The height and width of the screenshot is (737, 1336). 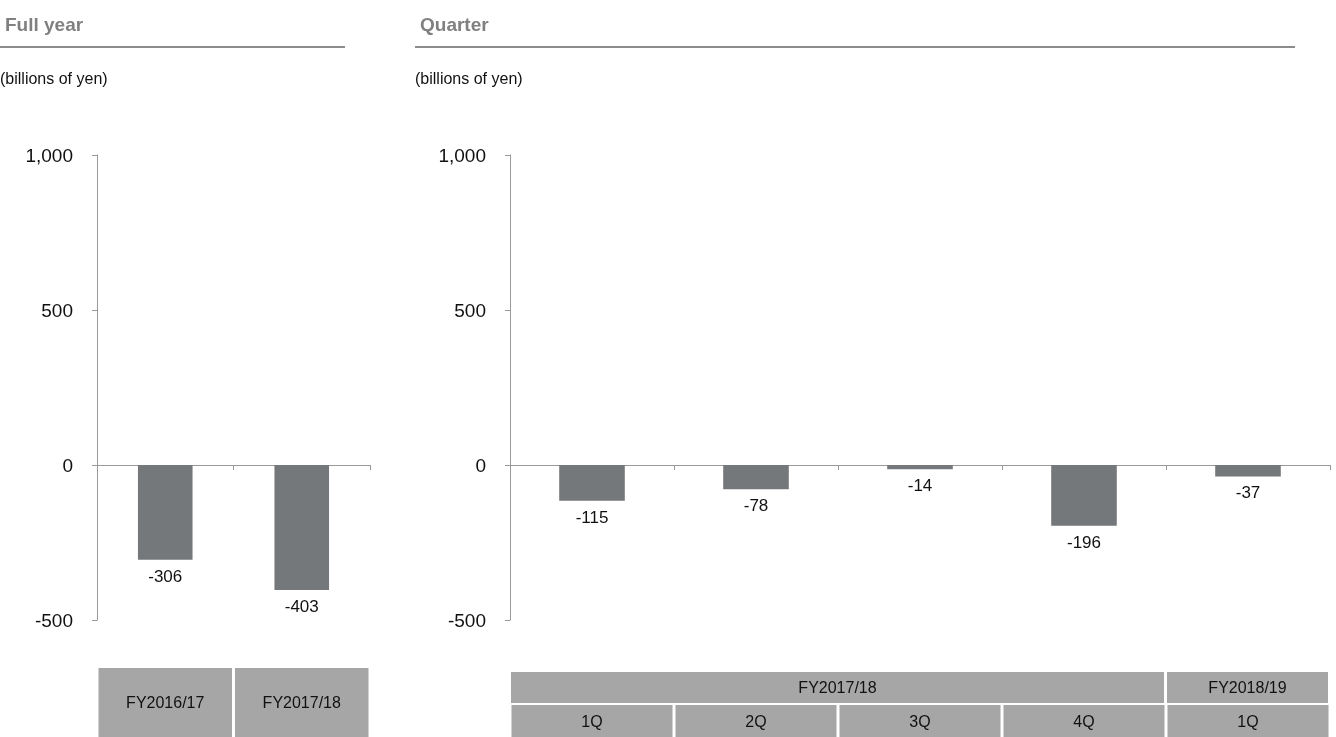 What do you see at coordinates (756, 506) in the screenshot?
I see `data-label: -78` at bounding box center [756, 506].